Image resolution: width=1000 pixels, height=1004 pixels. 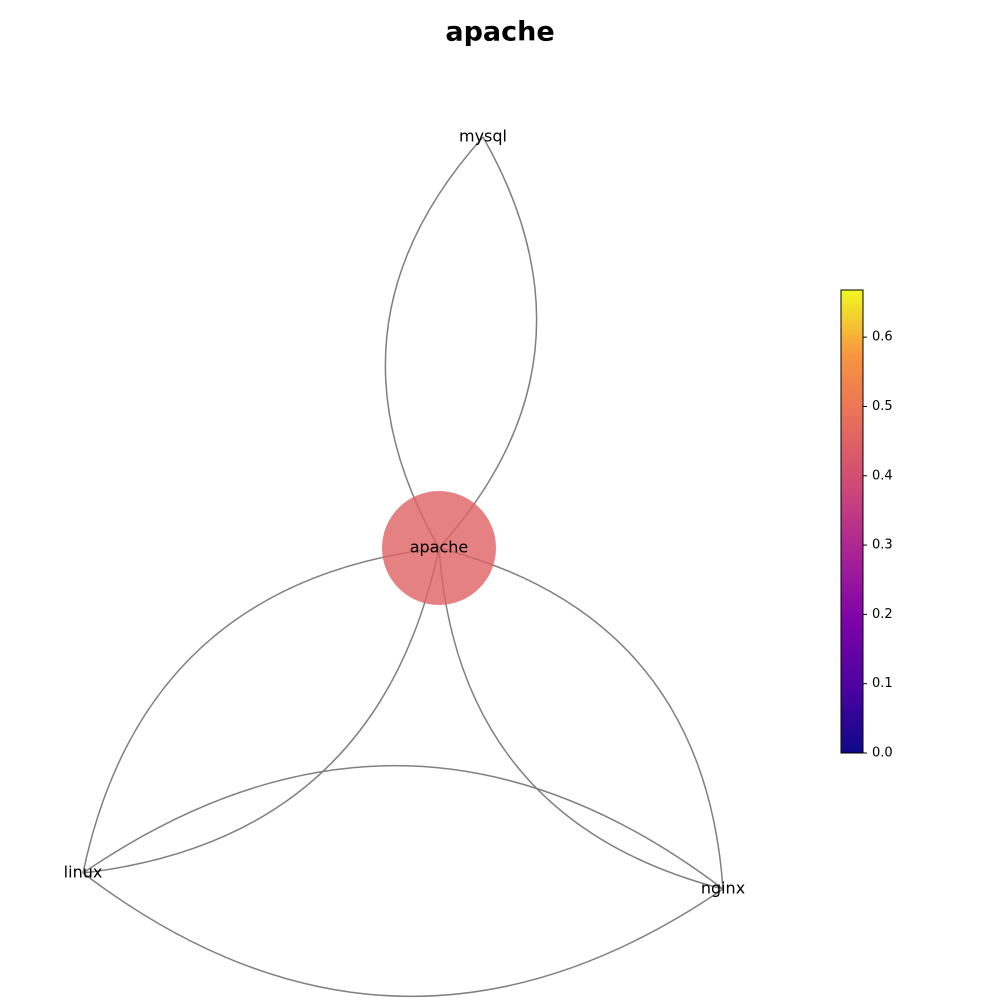 What do you see at coordinates (723, 888) in the screenshot?
I see `node-label: nginx` at bounding box center [723, 888].